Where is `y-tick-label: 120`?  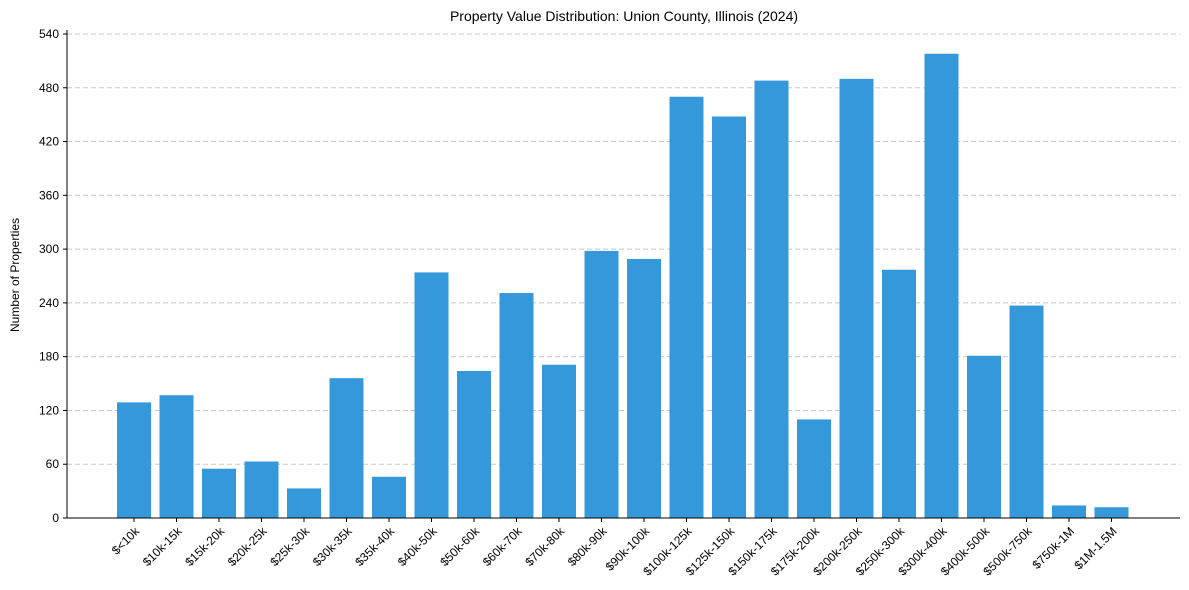
y-tick-label: 120 is located at coordinates (49, 410).